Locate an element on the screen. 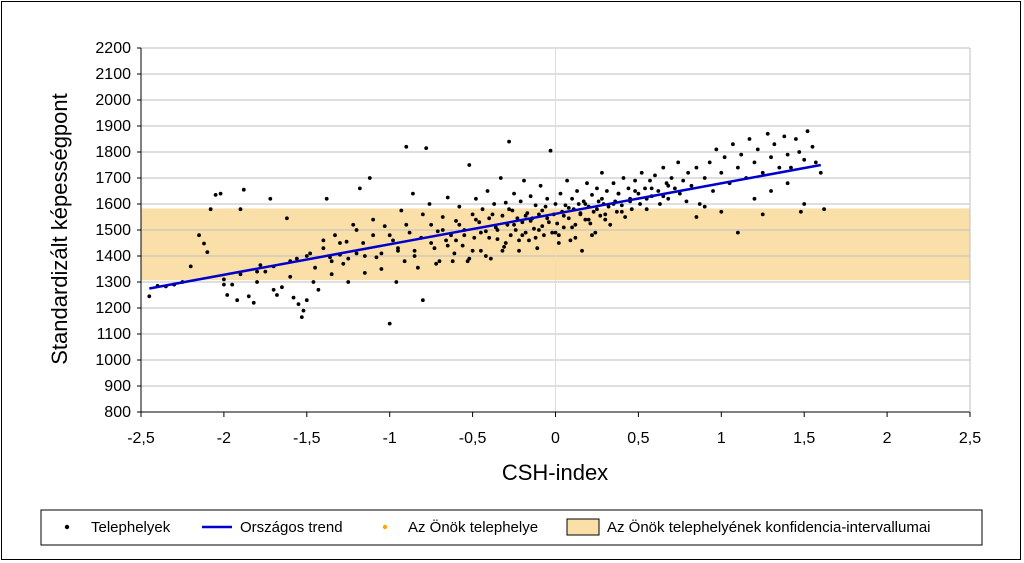 The image size is (1024, 563). trend-layer is located at coordinates (485, 226).